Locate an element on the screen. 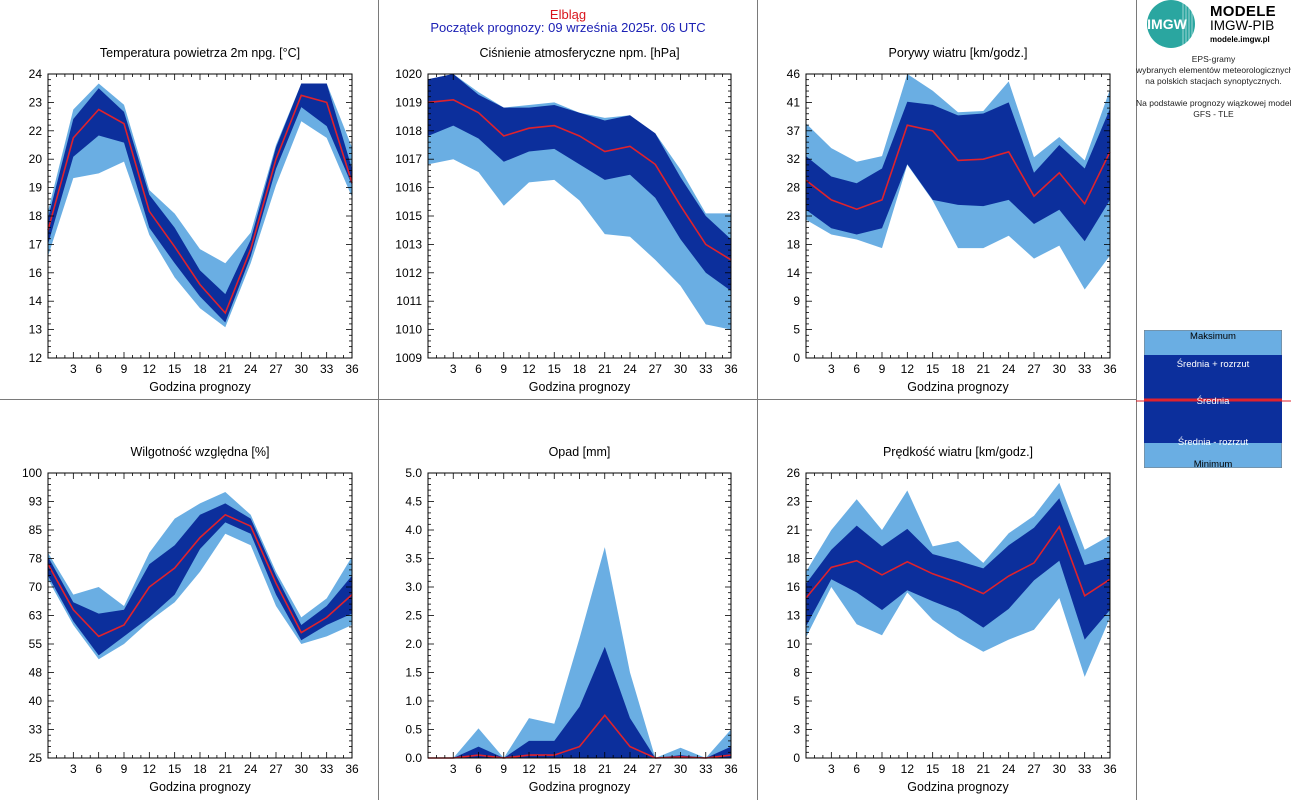 Image resolution: width=1291 pixels, height=800 pixels. legend-swatch is located at coordinates (1213, 399).